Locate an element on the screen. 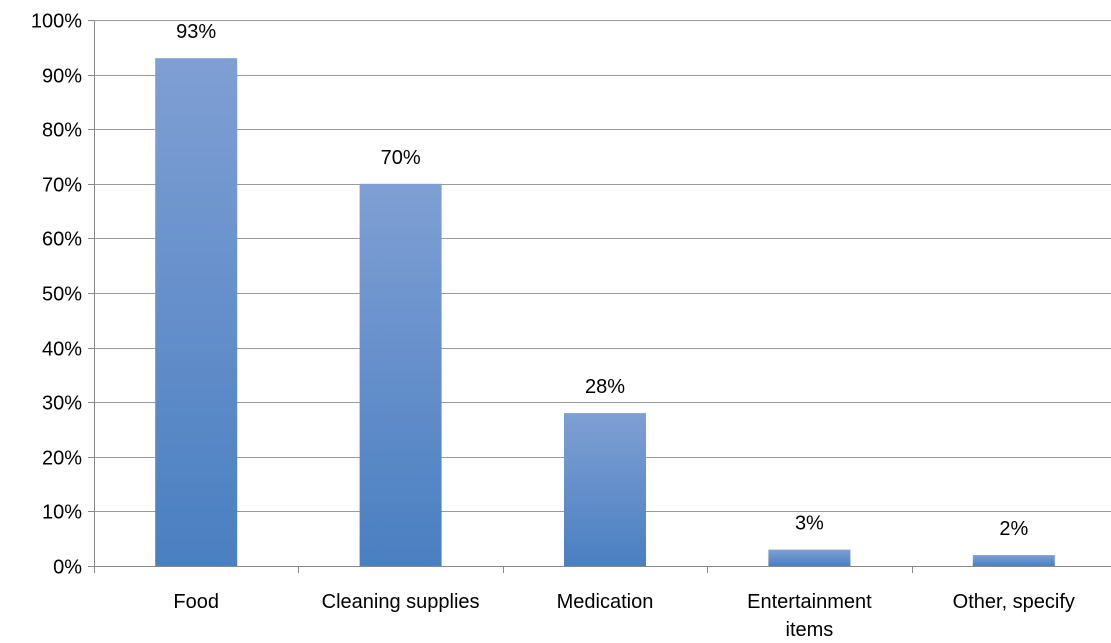 Image resolution: width=1111 pixels, height=643 pixels. y-tick-label: 40% is located at coordinates (62, 350).